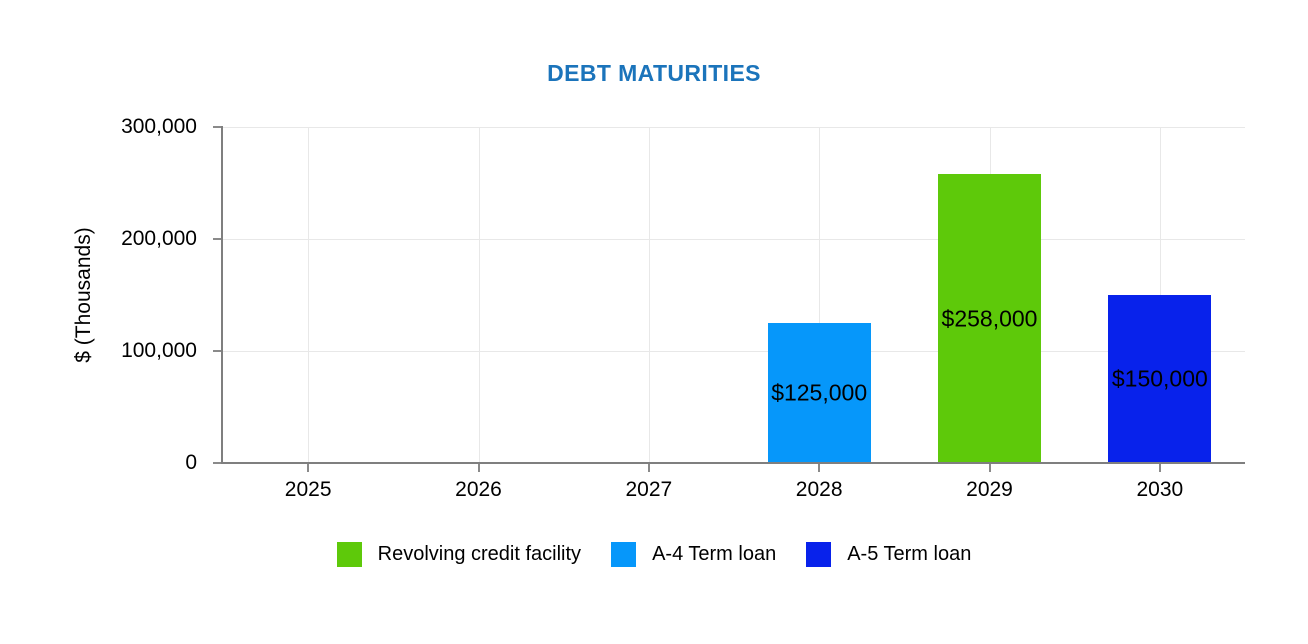  What do you see at coordinates (654, 73) in the screenshot?
I see `chart-title: DEBT MATURITIES` at bounding box center [654, 73].